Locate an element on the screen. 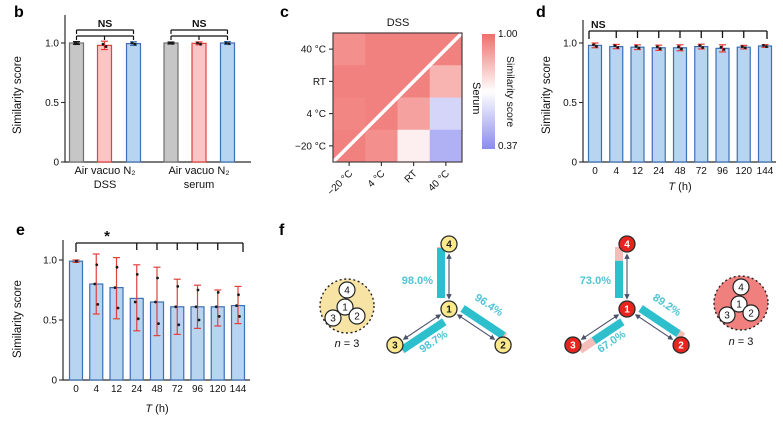 The image size is (783, 426). col-label: RT is located at coordinates (411, 176).